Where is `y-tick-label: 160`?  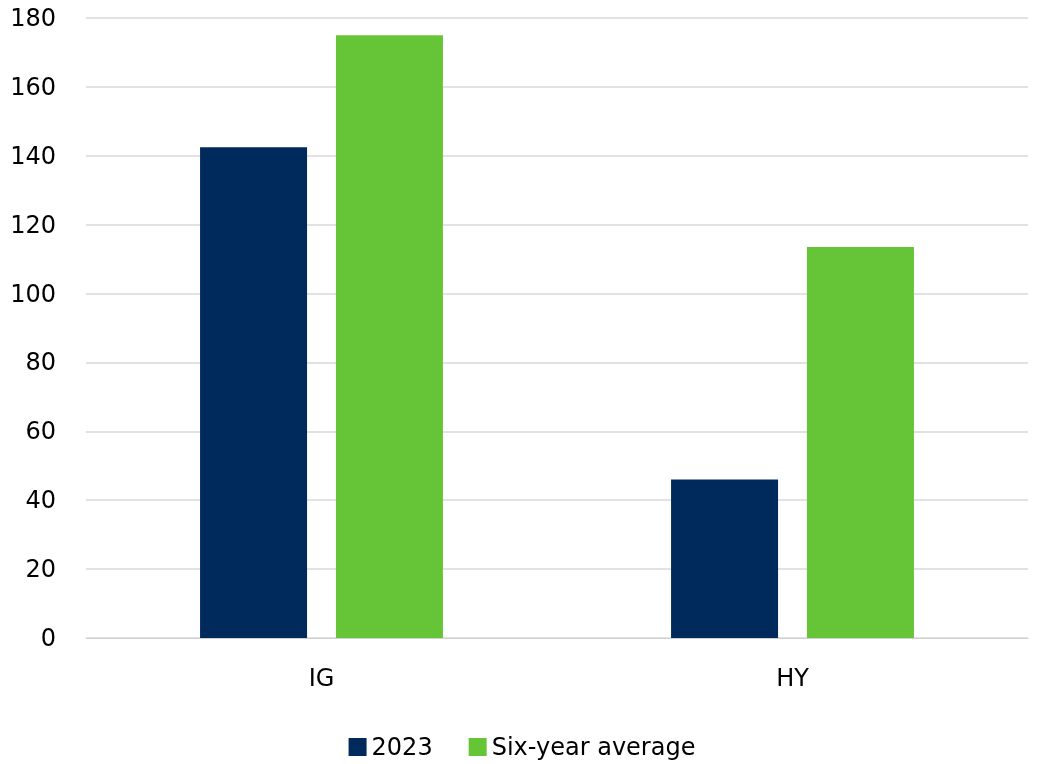 y-tick-label: 160 is located at coordinates (33, 86).